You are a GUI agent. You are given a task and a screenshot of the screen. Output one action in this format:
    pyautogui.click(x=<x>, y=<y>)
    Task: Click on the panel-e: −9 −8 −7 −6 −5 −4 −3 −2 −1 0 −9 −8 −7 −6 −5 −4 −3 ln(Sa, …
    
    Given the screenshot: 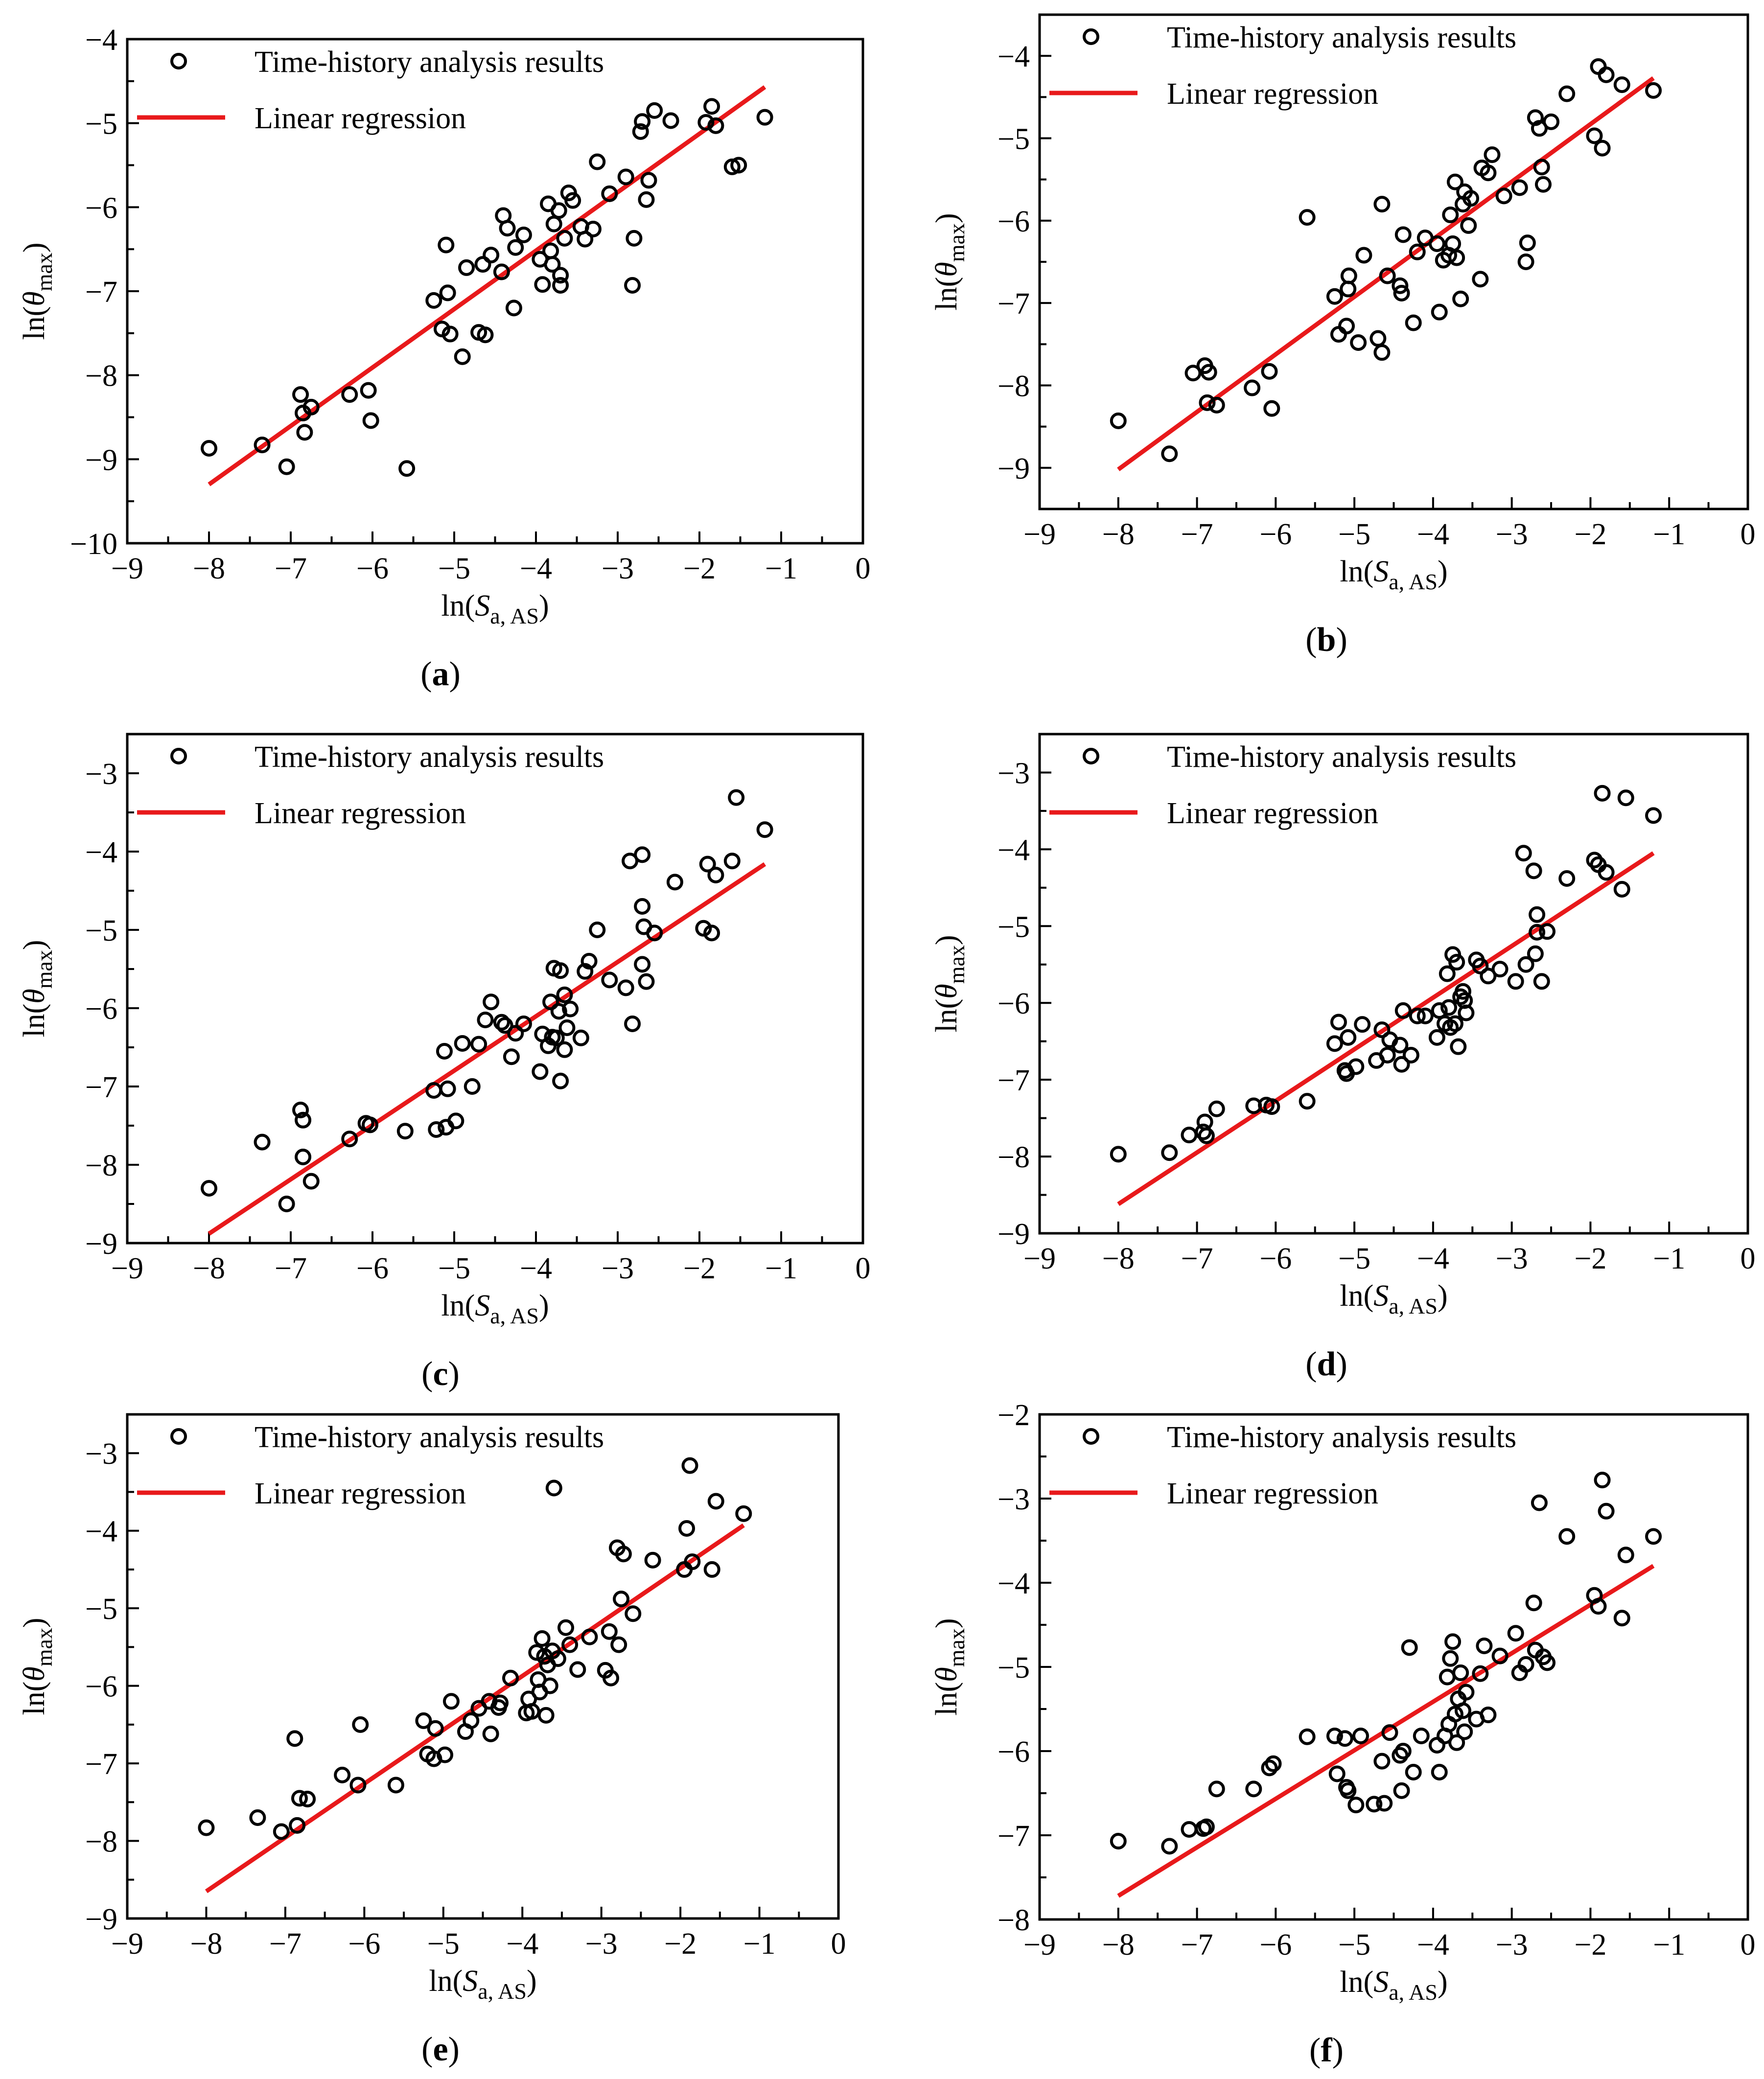 What is the action you would take?
    pyautogui.click(x=432, y=1740)
    